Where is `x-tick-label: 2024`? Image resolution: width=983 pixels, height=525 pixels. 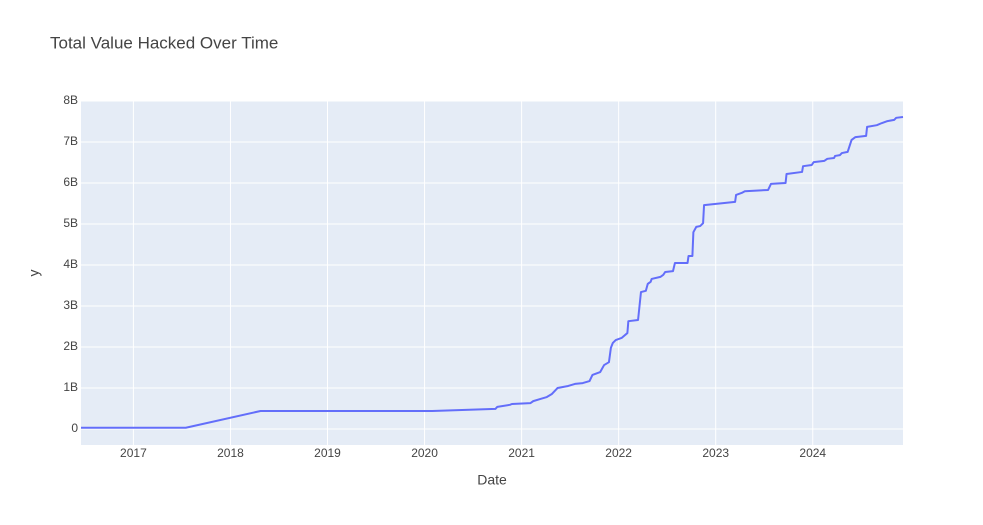 x-tick-label: 2024 is located at coordinates (812, 453).